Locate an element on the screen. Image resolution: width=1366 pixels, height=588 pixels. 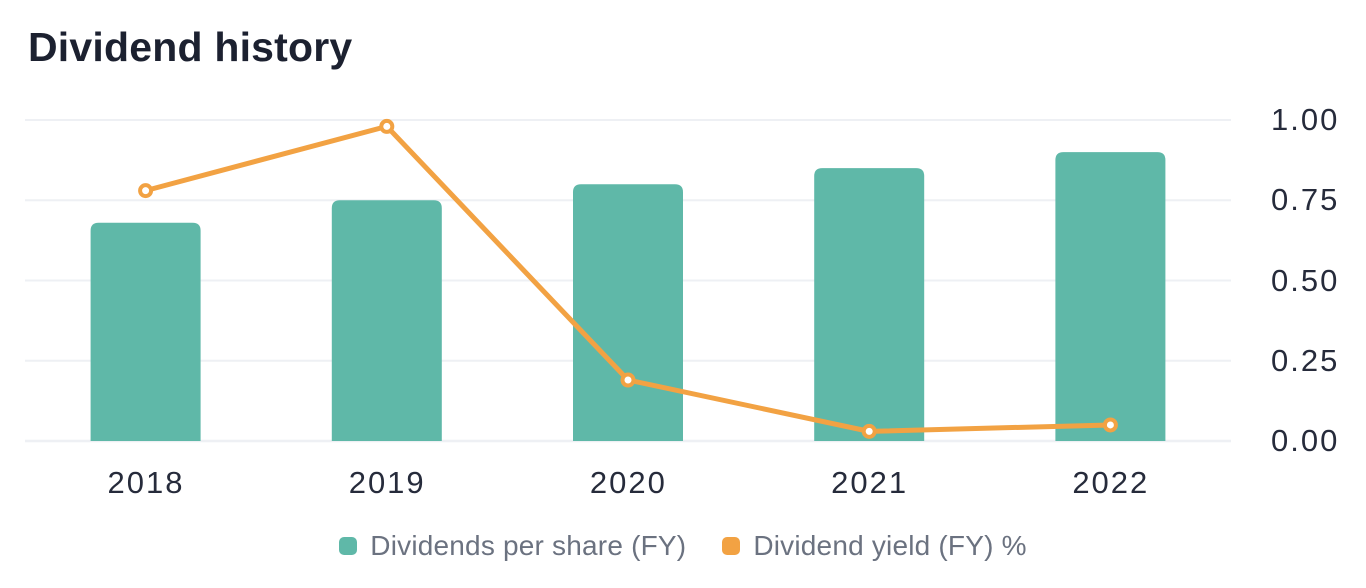
y-axis-tick-label: 0.50 is located at coordinates (1305, 280).